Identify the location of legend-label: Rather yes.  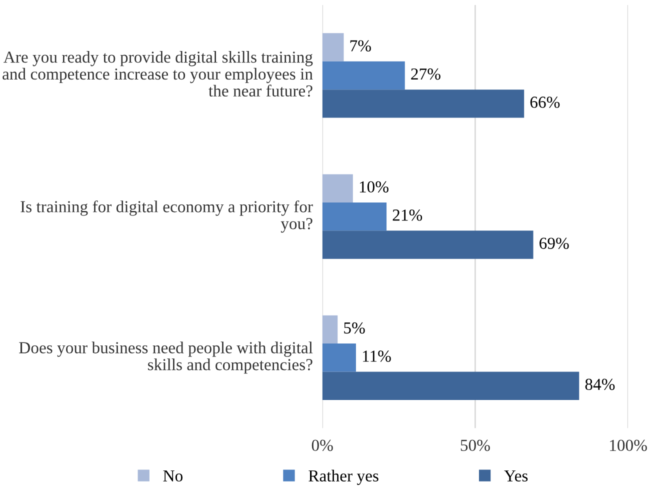
(343, 477).